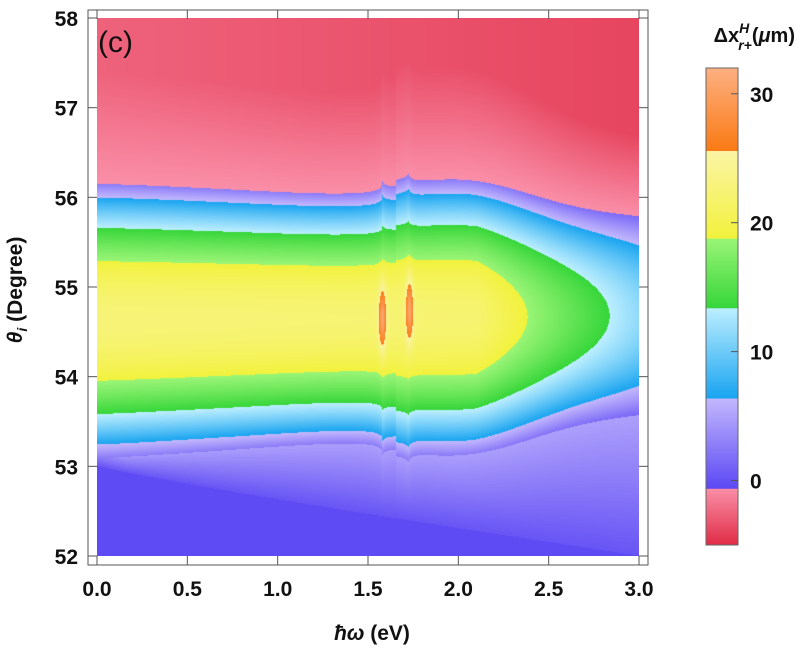  Describe the element at coordinates (750, 283) in the screenshot. I see `colorbar: ΔxH r+(μm) 0 10 20 30` at that location.